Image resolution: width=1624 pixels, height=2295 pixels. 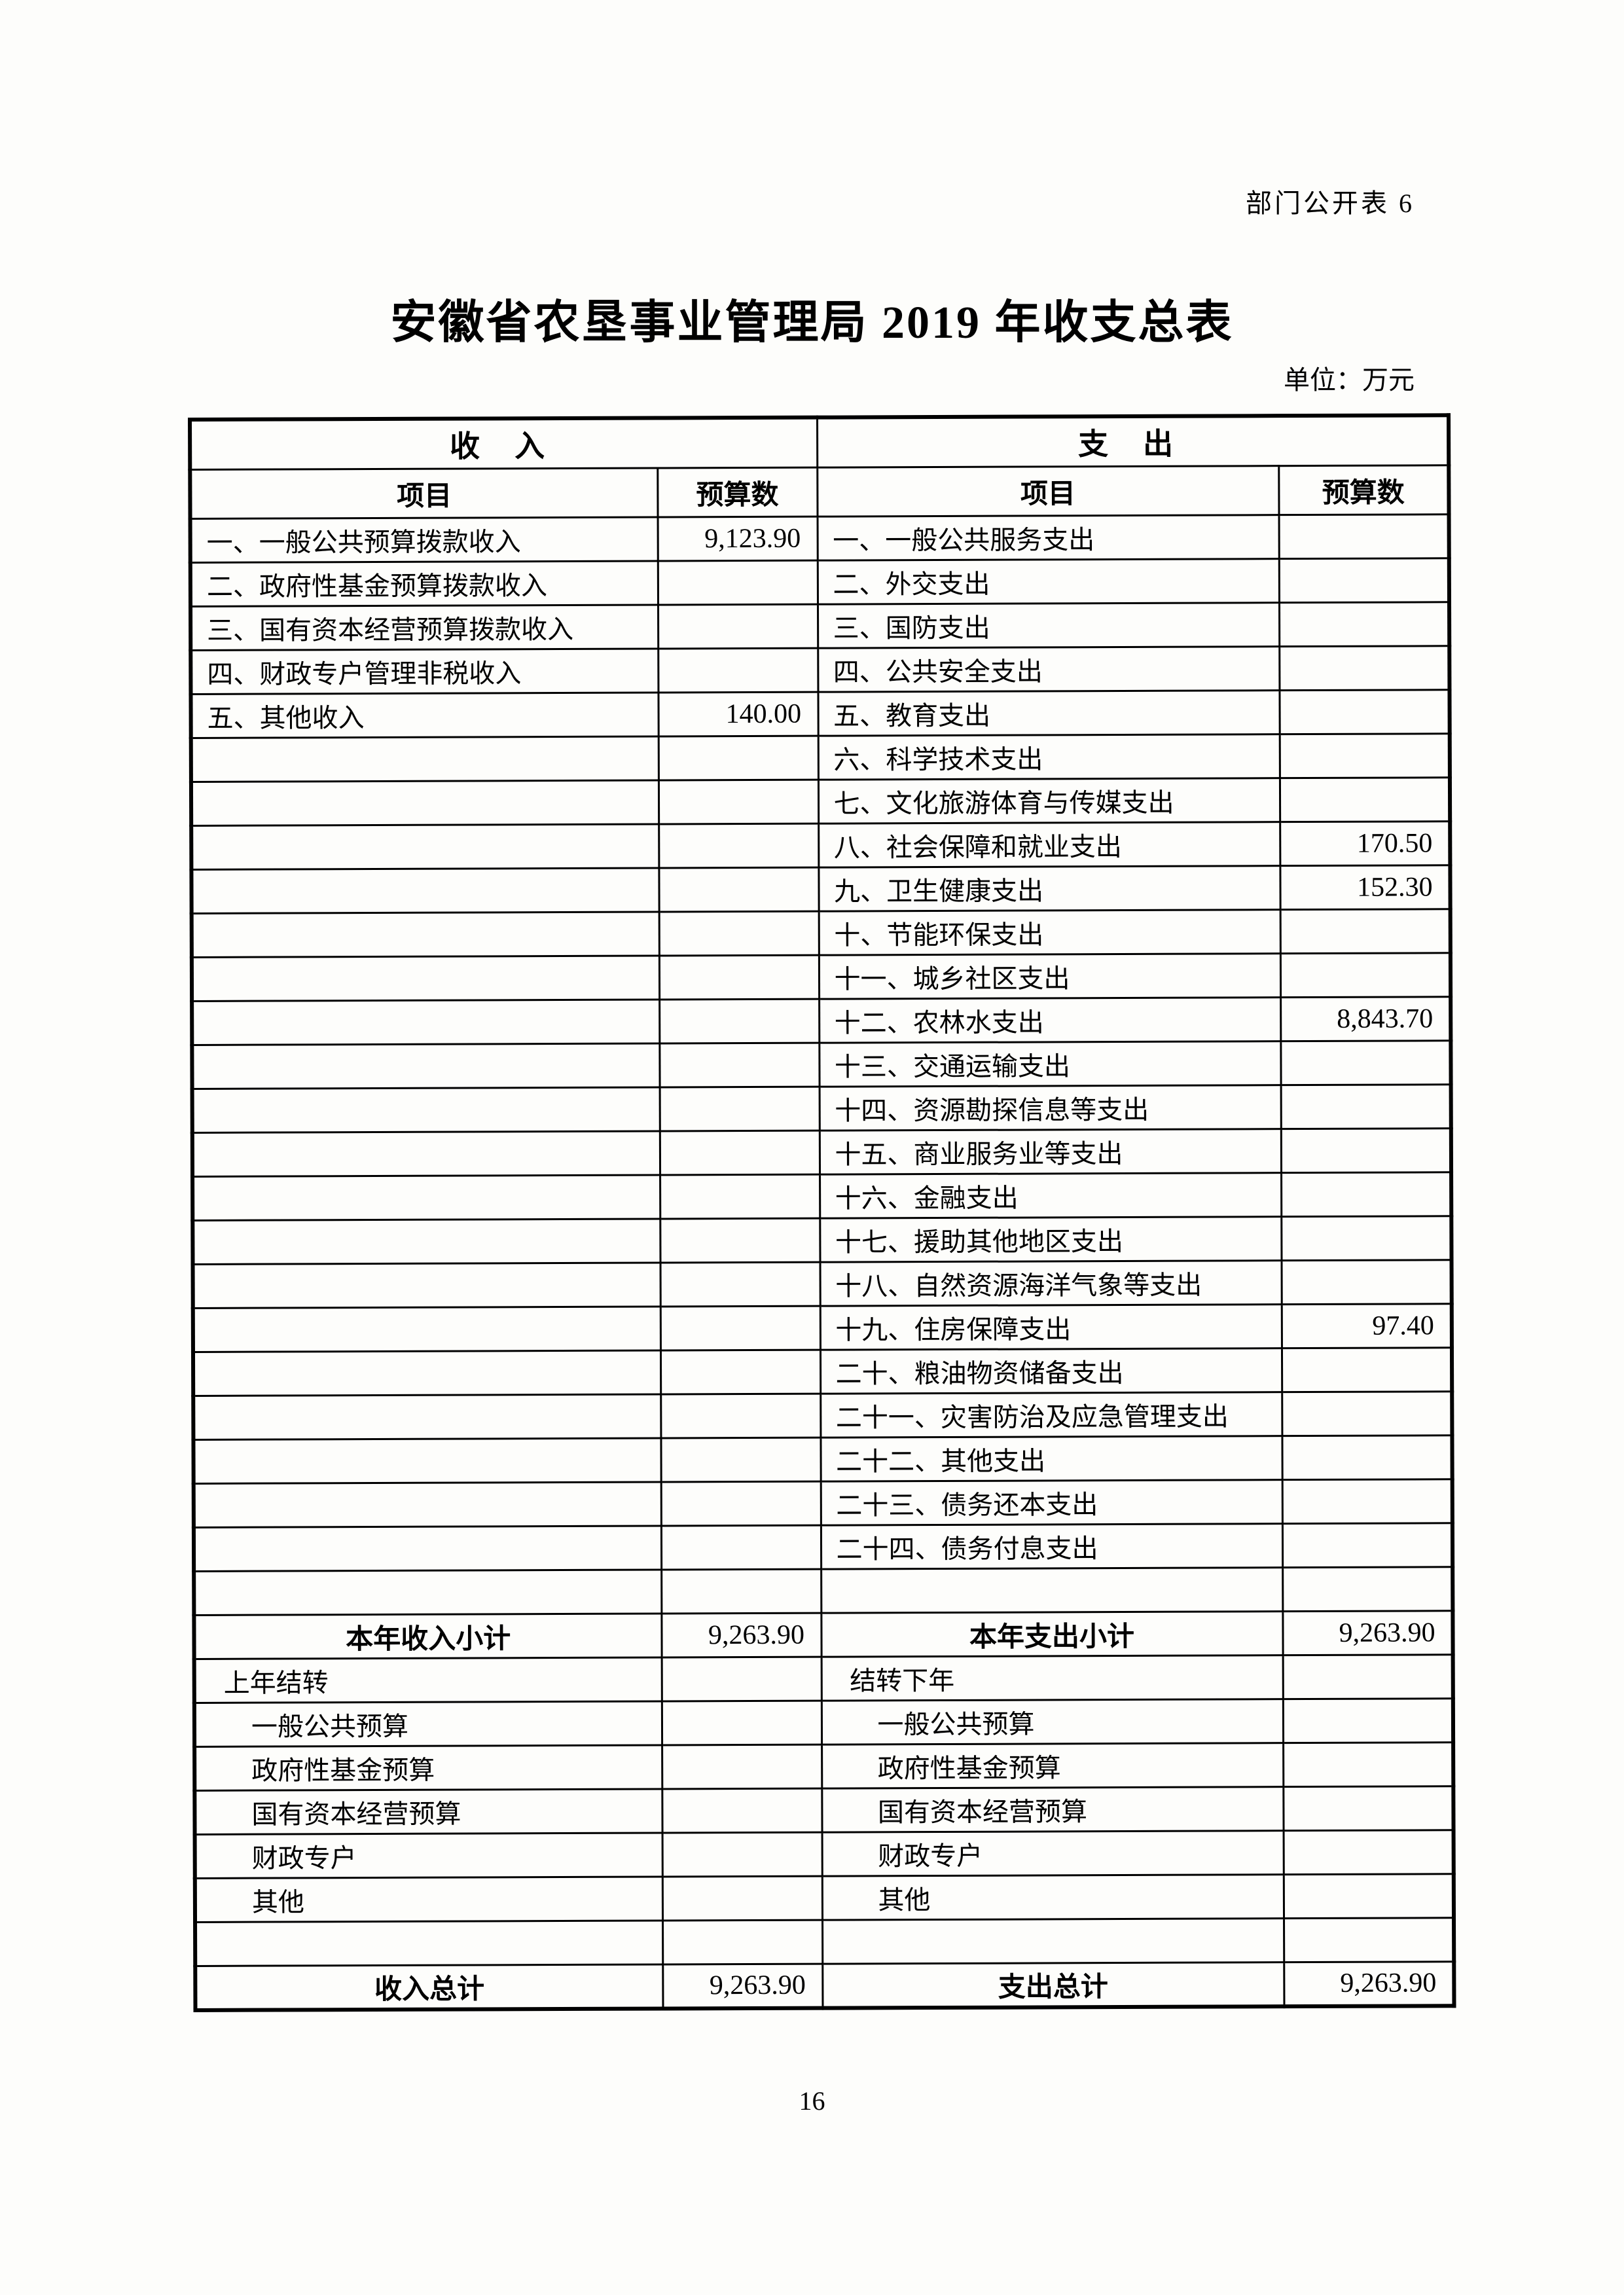 I want to click on expense-item-cell: 十九、住房保障支出, so click(x=1051, y=1327).